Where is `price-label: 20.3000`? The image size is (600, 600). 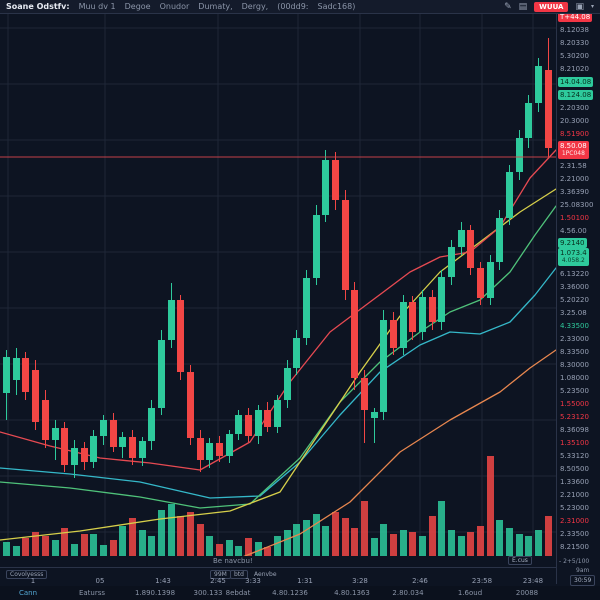 price-label: 20.3000 is located at coordinates (574, 121).